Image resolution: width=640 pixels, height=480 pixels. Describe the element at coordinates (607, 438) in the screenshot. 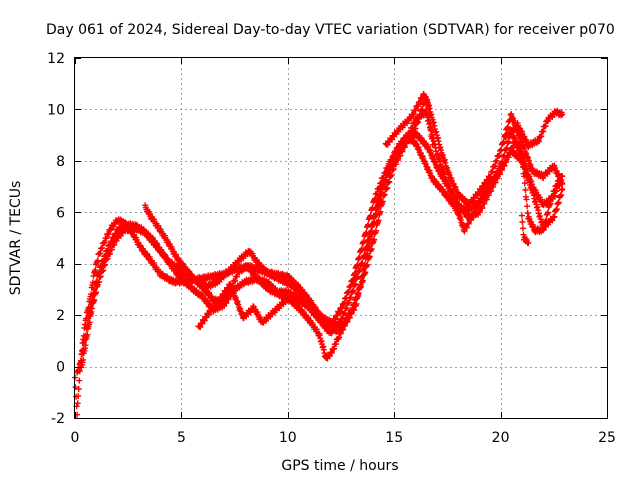

I see `x-tick-label: 25` at that location.